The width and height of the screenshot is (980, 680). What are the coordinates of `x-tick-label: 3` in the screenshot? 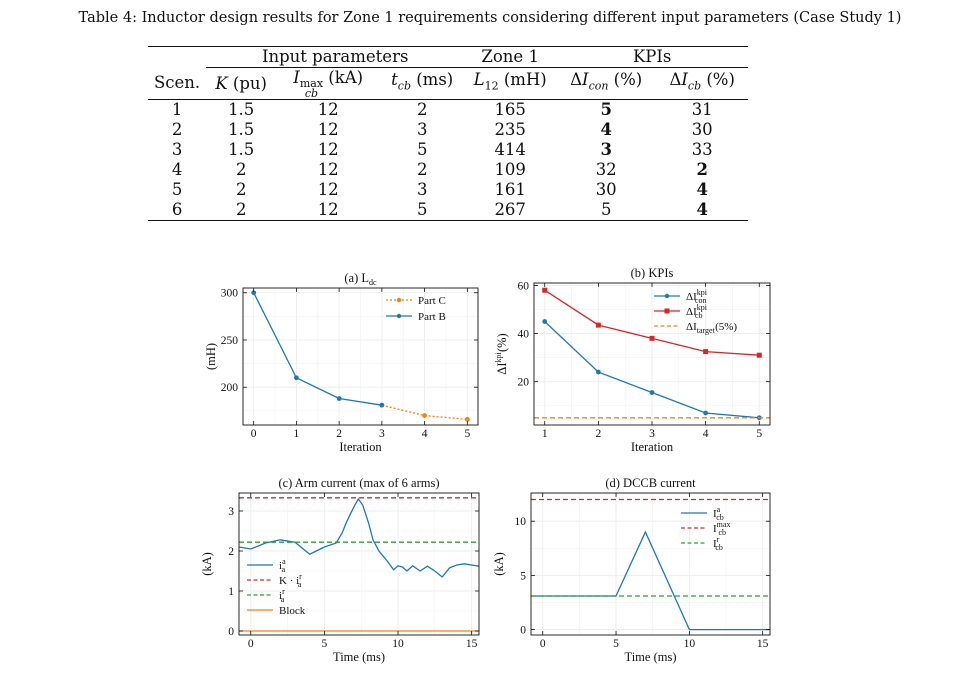 It's located at (382, 434).